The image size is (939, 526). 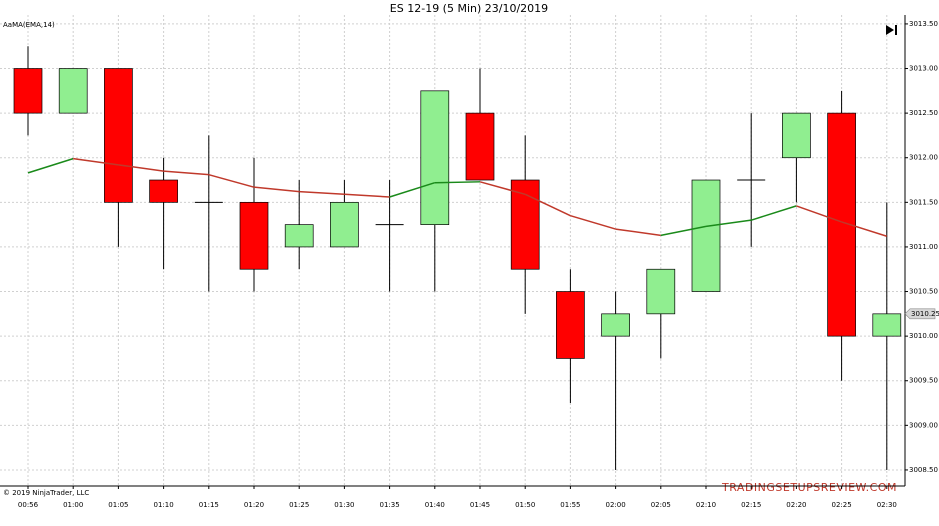 What do you see at coordinates (480, 505) in the screenshot?
I see `x-tick-label: 01:45` at bounding box center [480, 505].